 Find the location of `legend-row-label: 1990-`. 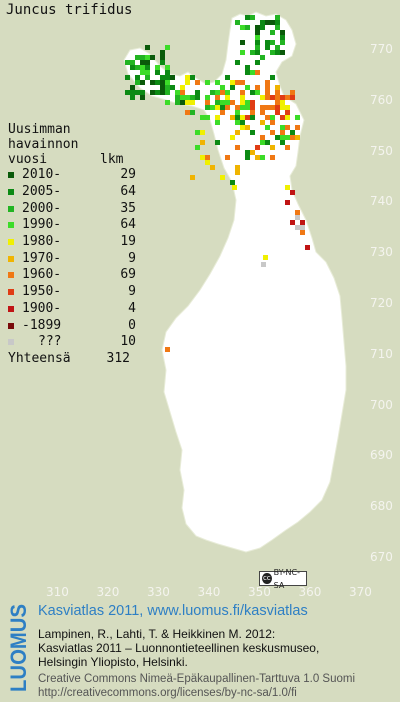

legend-row-label: 1990- is located at coordinates (42, 225).